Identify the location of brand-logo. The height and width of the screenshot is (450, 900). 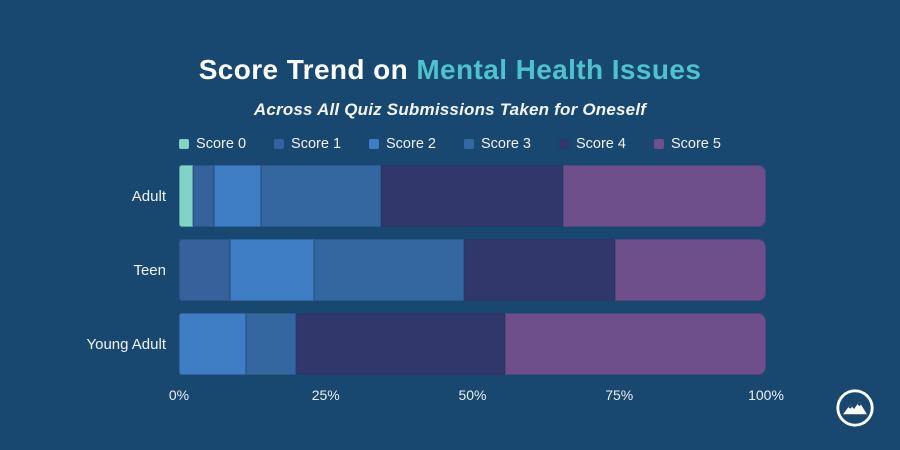
(855, 408).